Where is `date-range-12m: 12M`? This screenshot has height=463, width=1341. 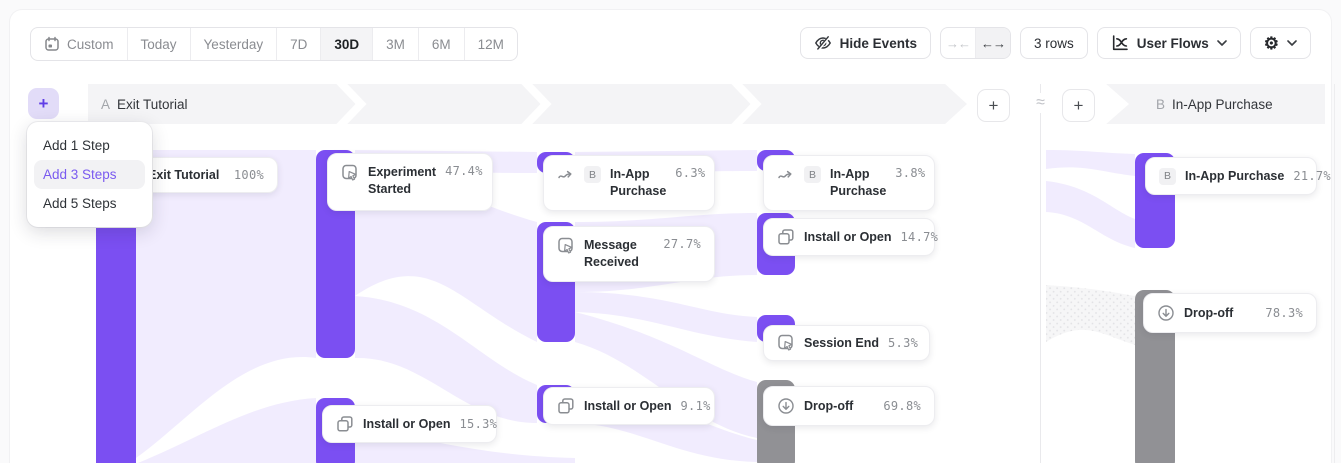
date-range-12m: 12M is located at coordinates (490, 44).